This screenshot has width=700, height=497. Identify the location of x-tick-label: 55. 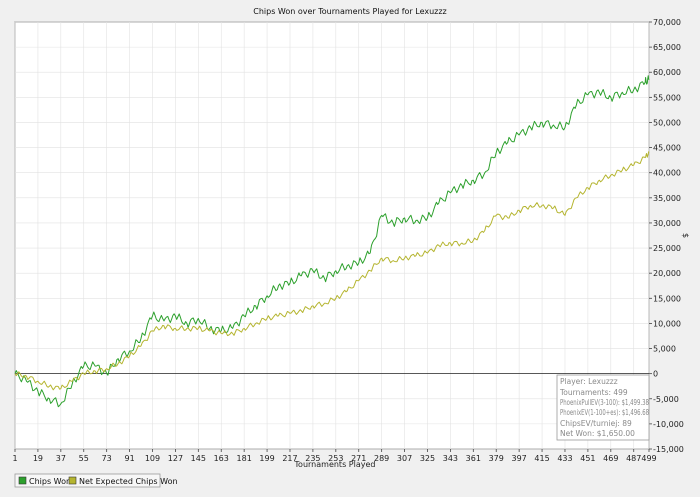
(84, 458).